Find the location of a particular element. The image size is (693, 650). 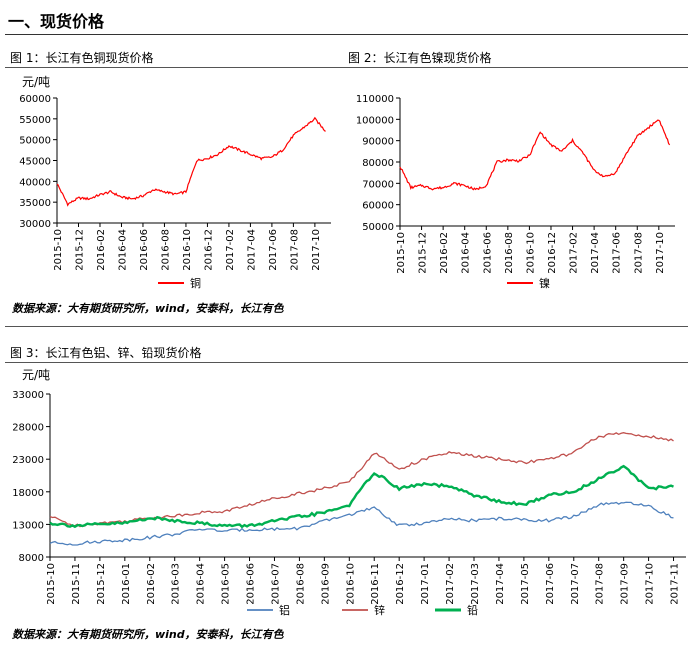

legend-label-镍: 镍 is located at coordinates (544, 283).